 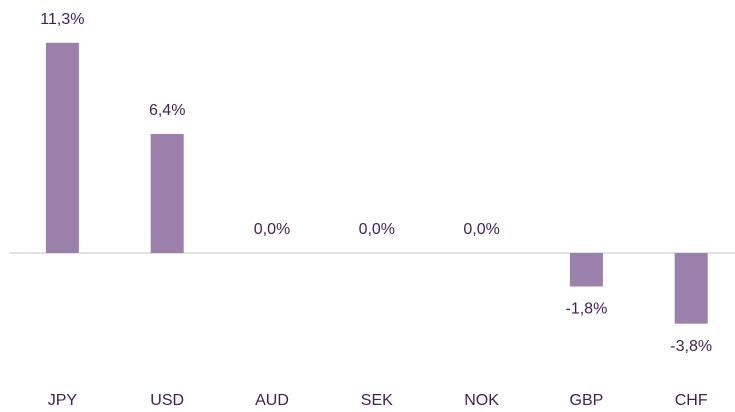 What do you see at coordinates (587, 400) in the screenshot?
I see `x-tick-label: GBP` at bounding box center [587, 400].